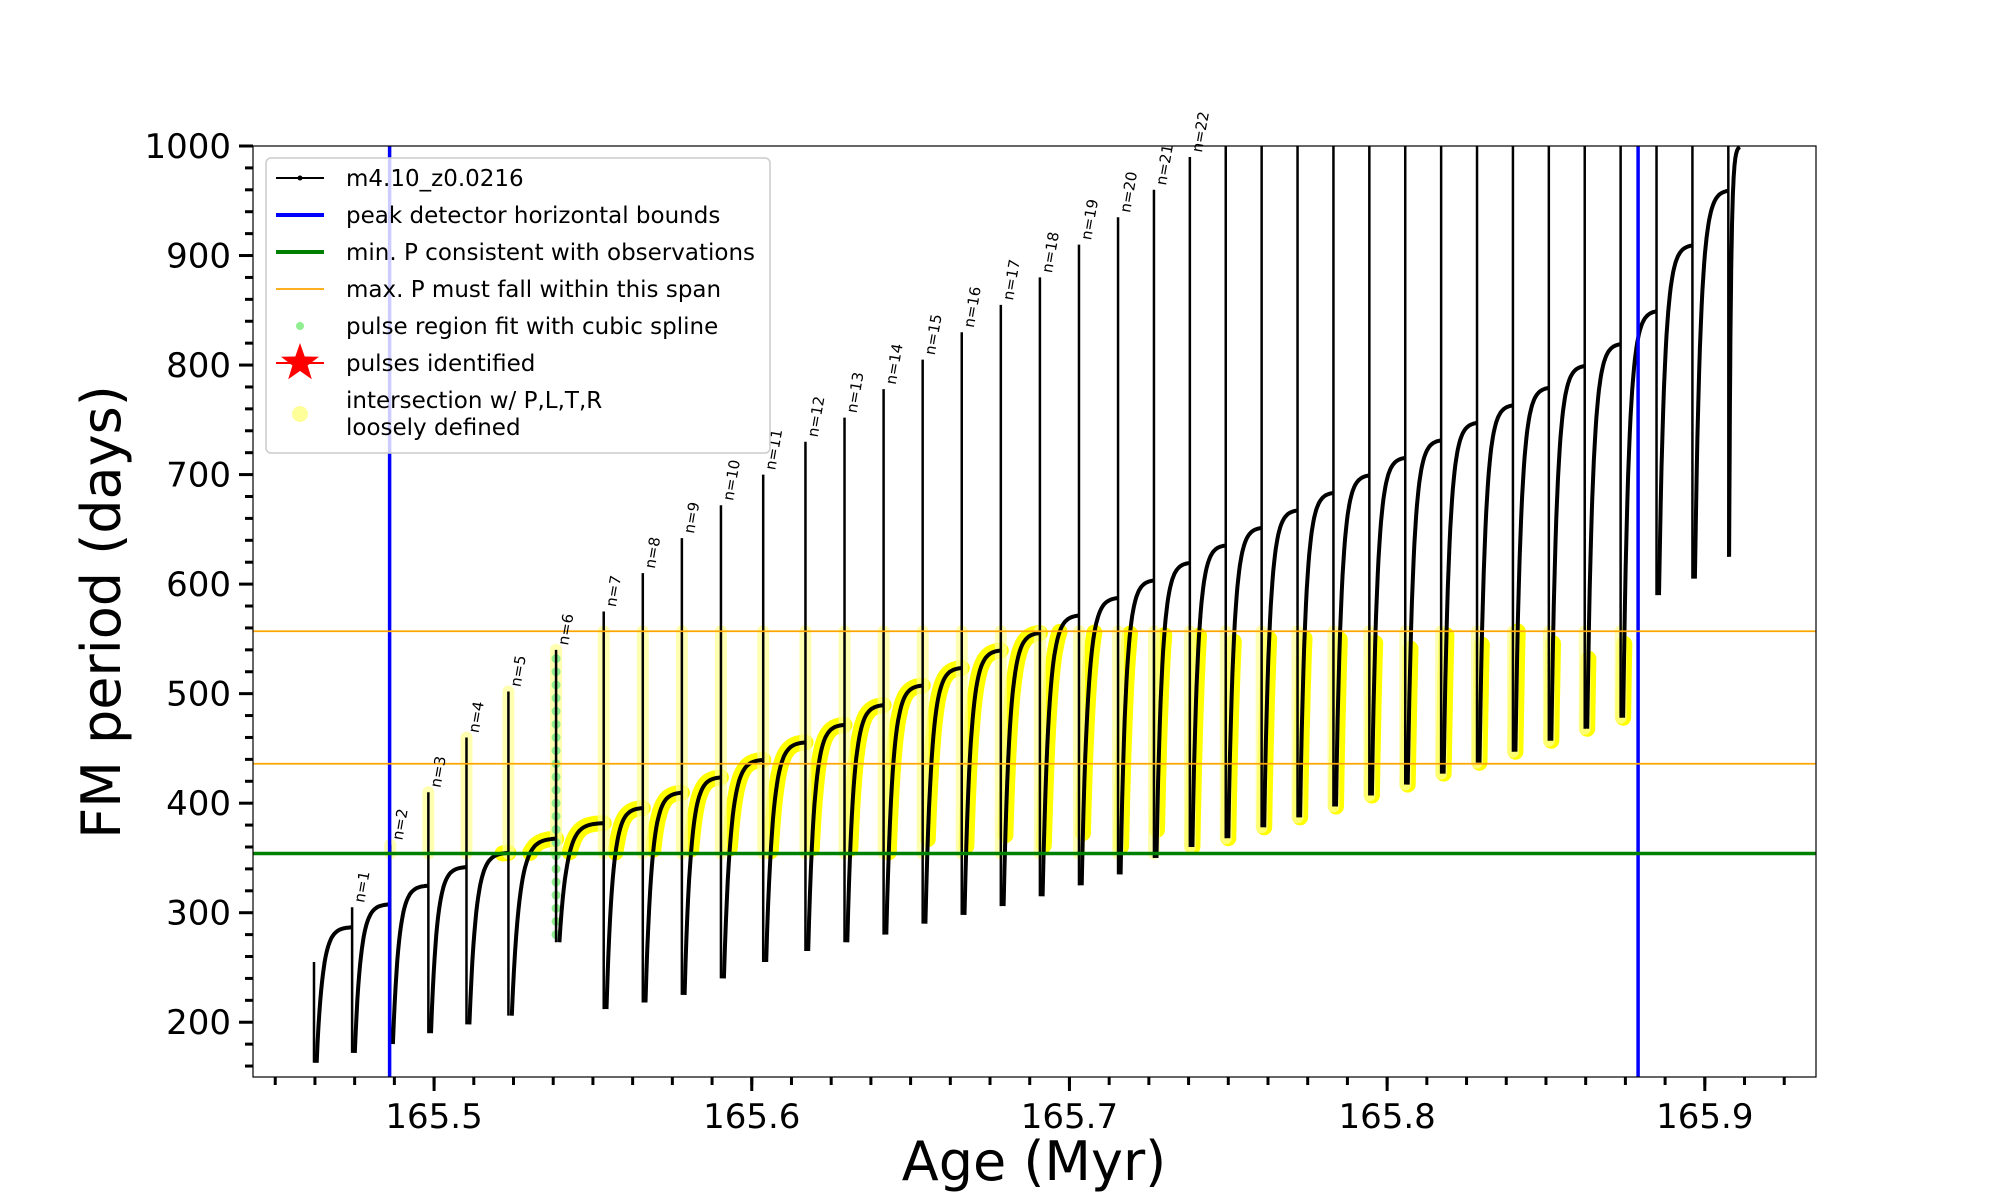  What do you see at coordinates (198, 914) in the screenshot?
I see `y-tick-label: 300` at bounding box center [198, 914].